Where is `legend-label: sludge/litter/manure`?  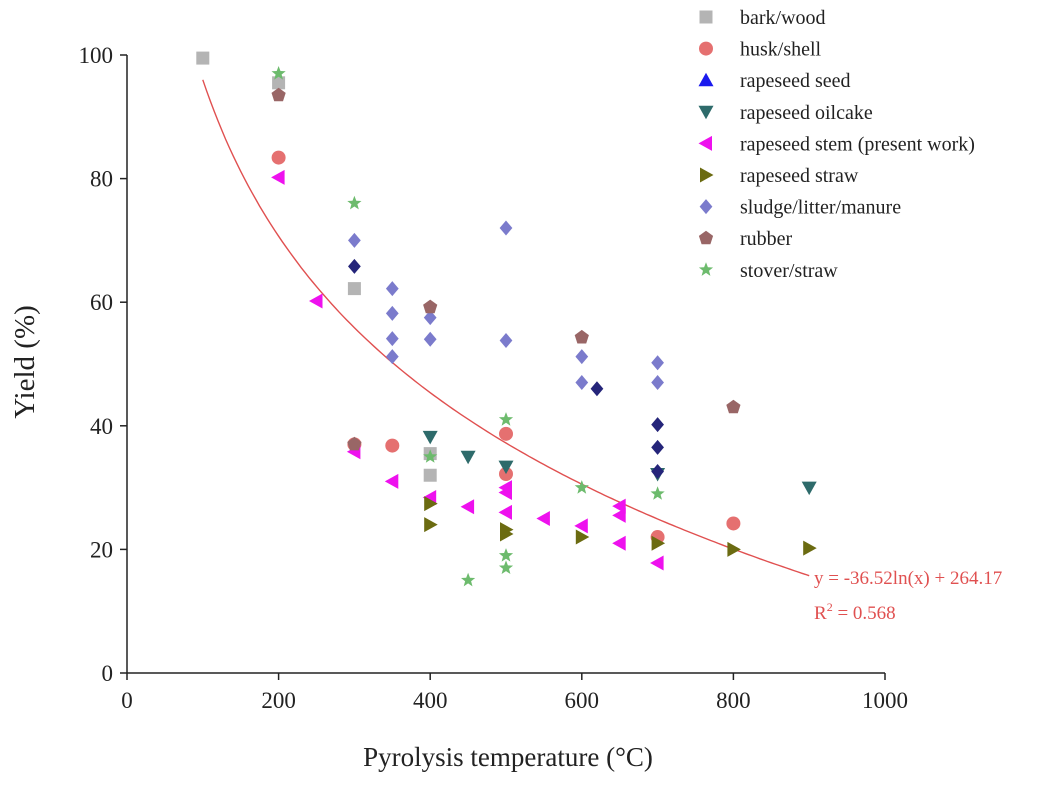
legend-label: sludge/litter/manure is located at coordinates (820, 208).